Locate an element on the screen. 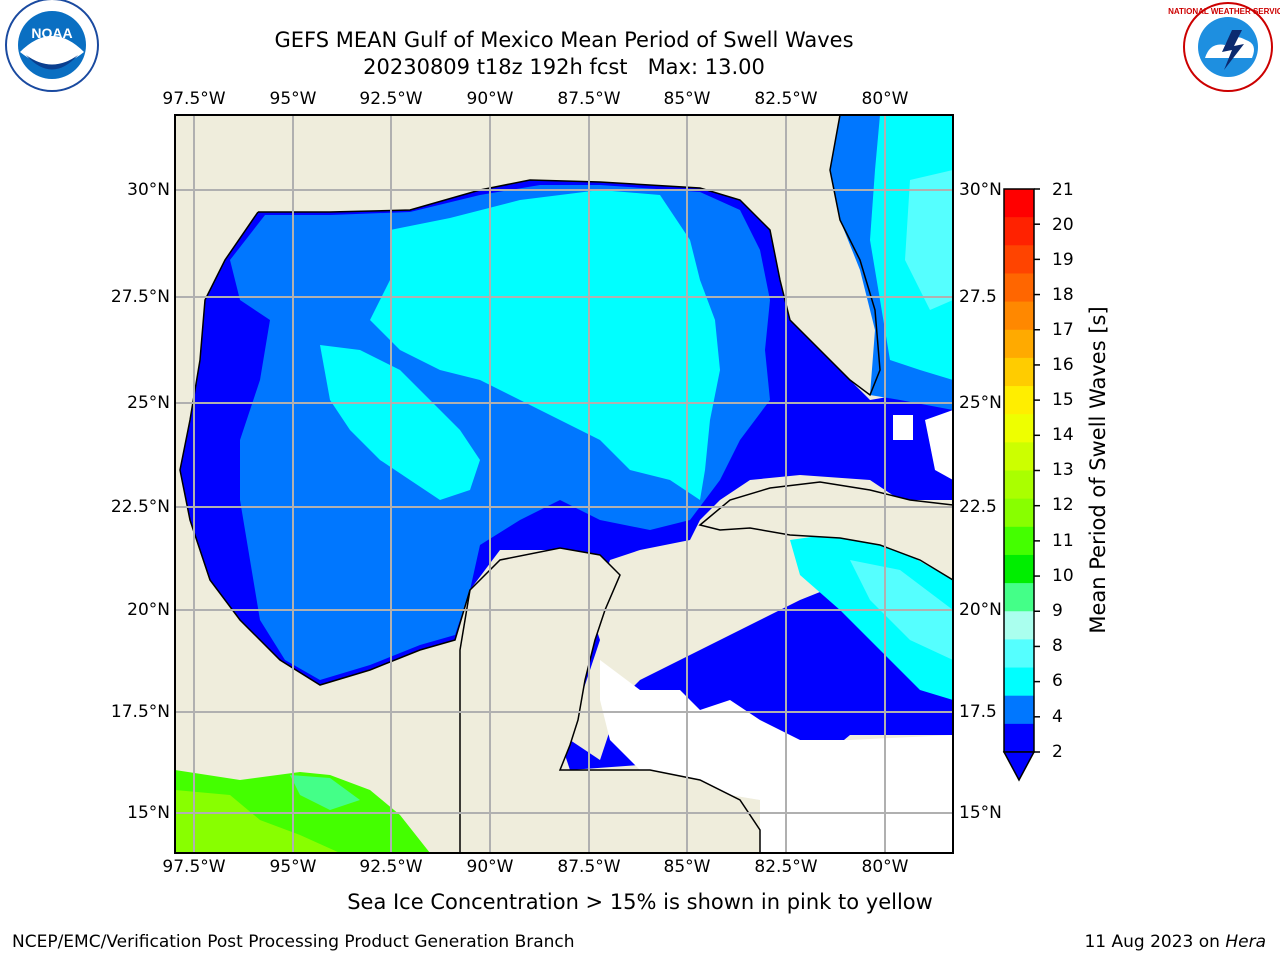 This screenshot has height=960, width=1280. colorbar-ticks is located at coordinates (1037, 470).